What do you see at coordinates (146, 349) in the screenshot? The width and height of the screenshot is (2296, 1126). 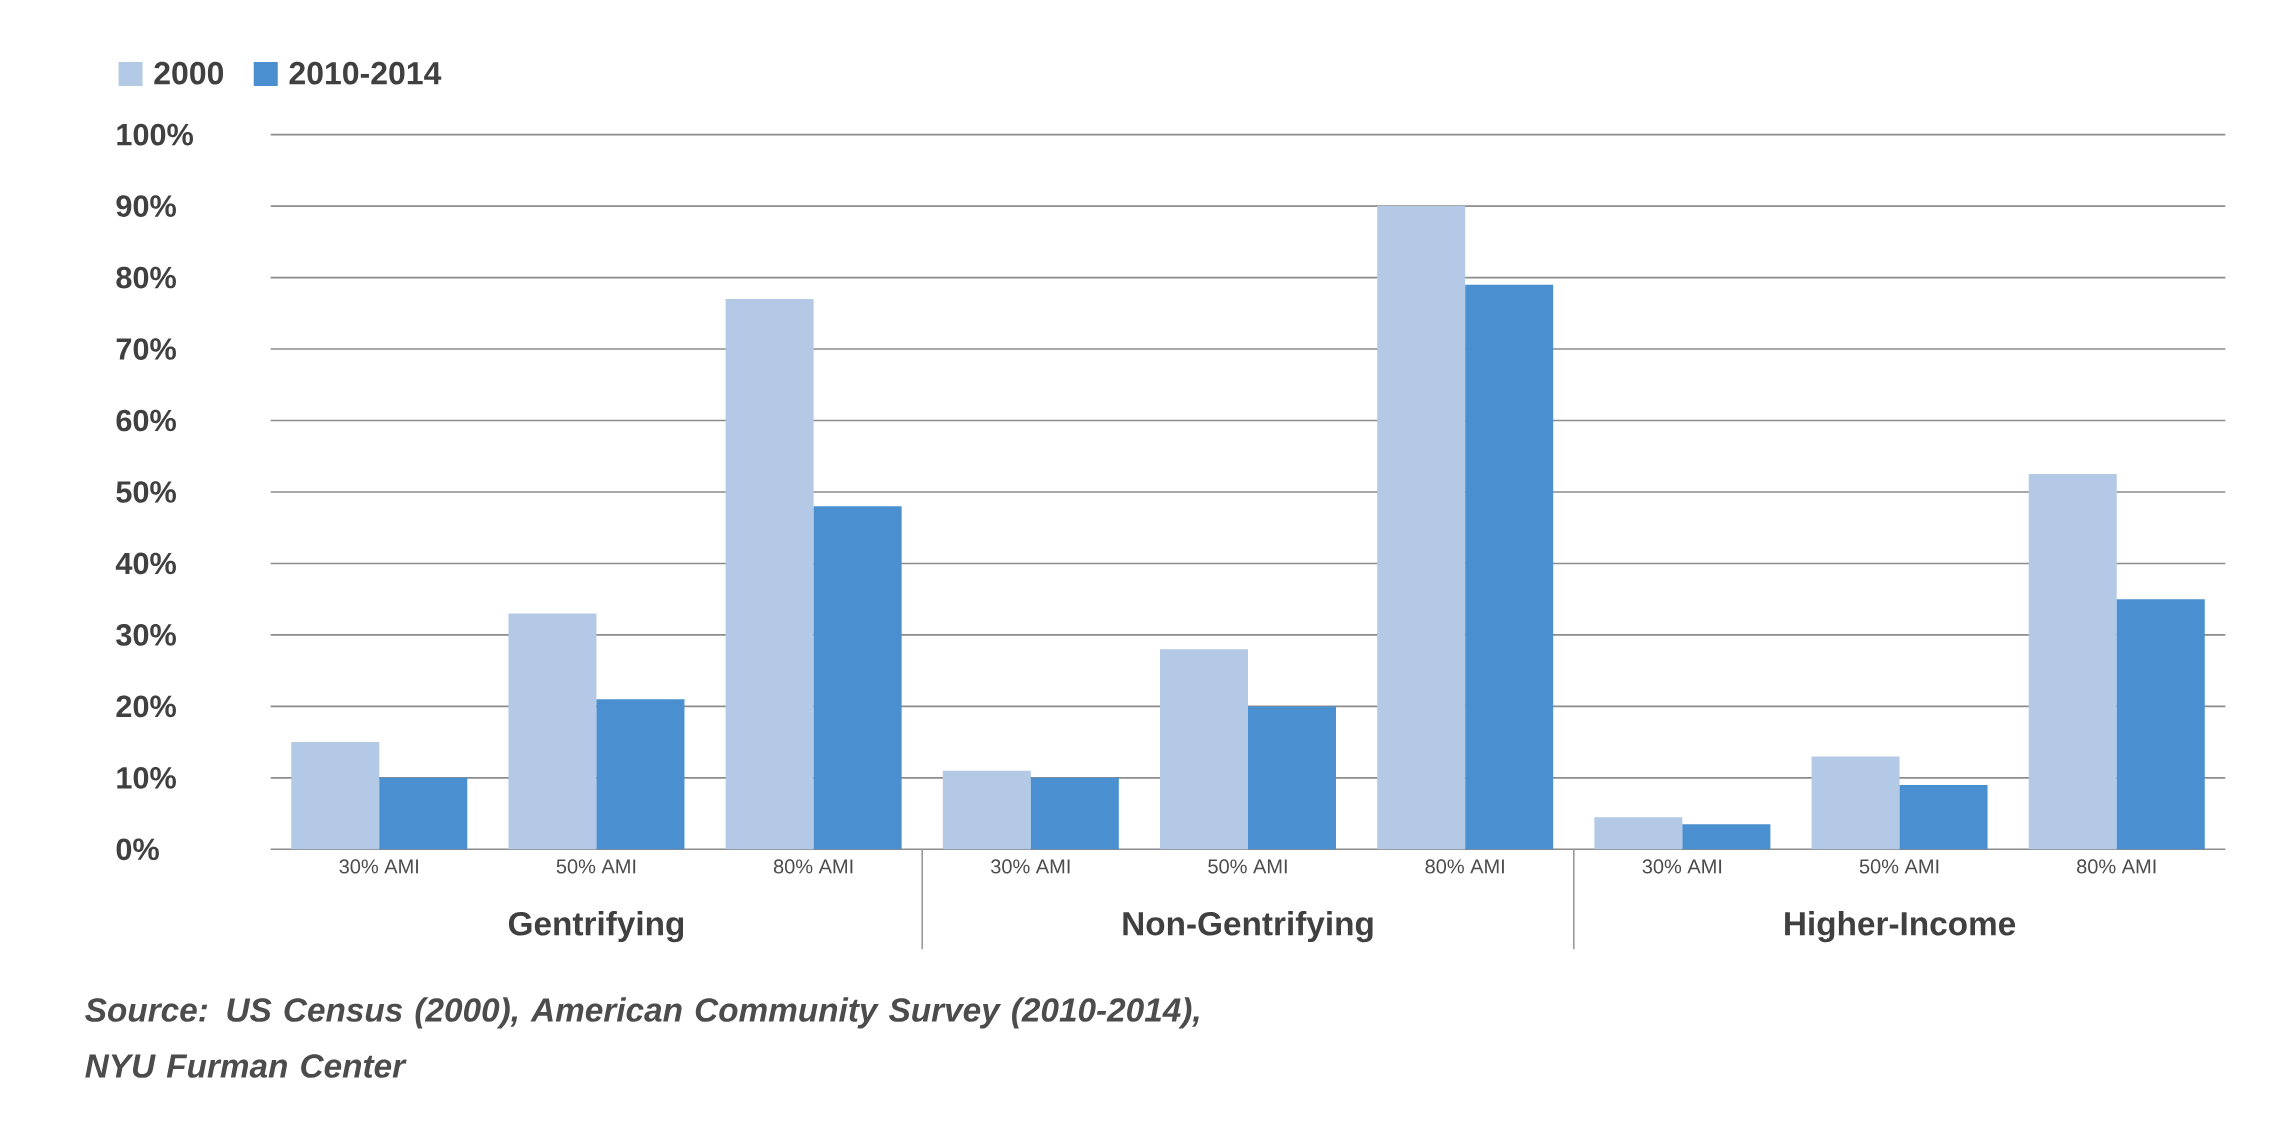 I see `y-tick-label: 70%` at bounding box center [146, 349].